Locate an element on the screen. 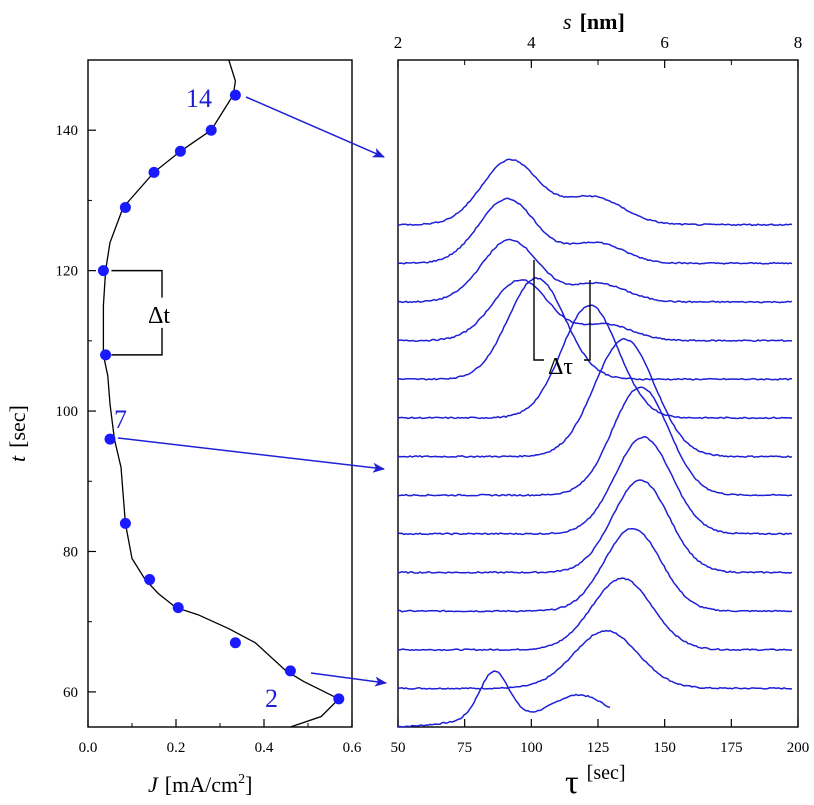 Image resolution: width=814 pixels, height=805 pixels. left-y-tick-label: 80 is located at coordinates (70, 552).